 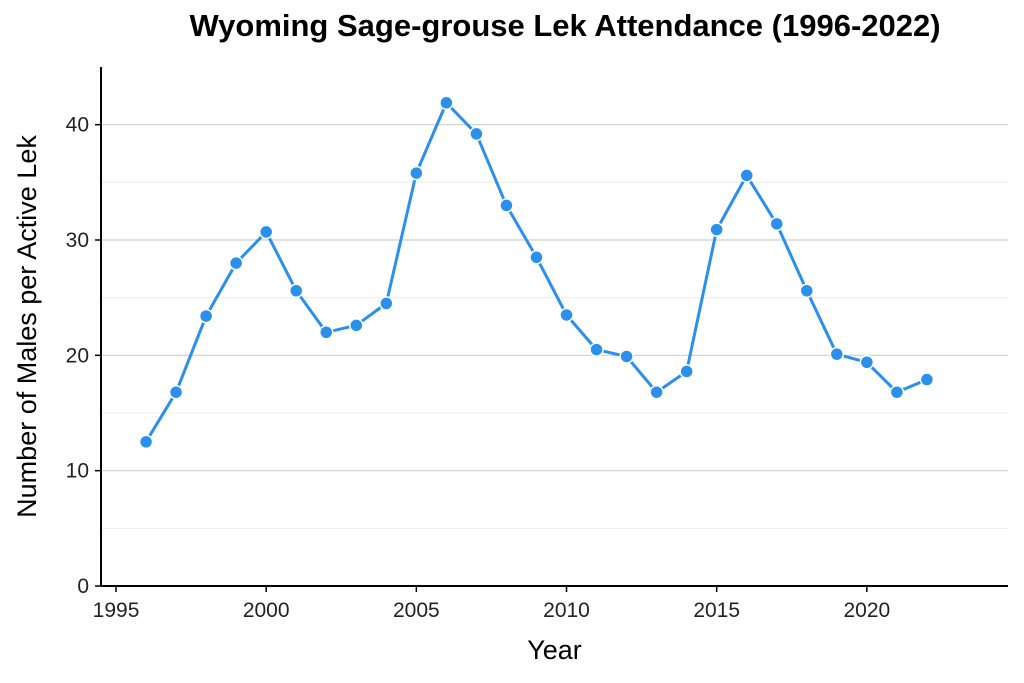 What do you see at coordinates (77, 355) in the screenshot?
I see `y-tick-label: 20` at bounding box center [77, 355].